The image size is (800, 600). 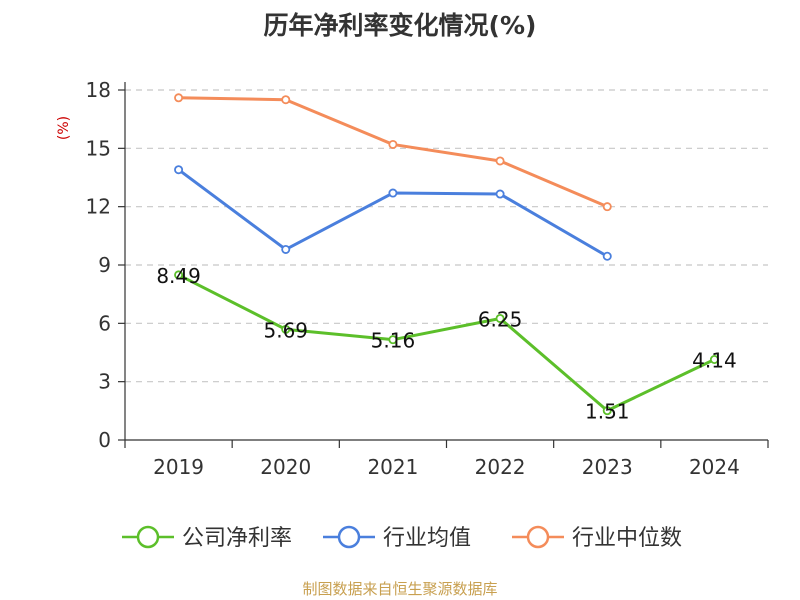 I want to click on data-label: 6.25, so click(x=500, y=319).